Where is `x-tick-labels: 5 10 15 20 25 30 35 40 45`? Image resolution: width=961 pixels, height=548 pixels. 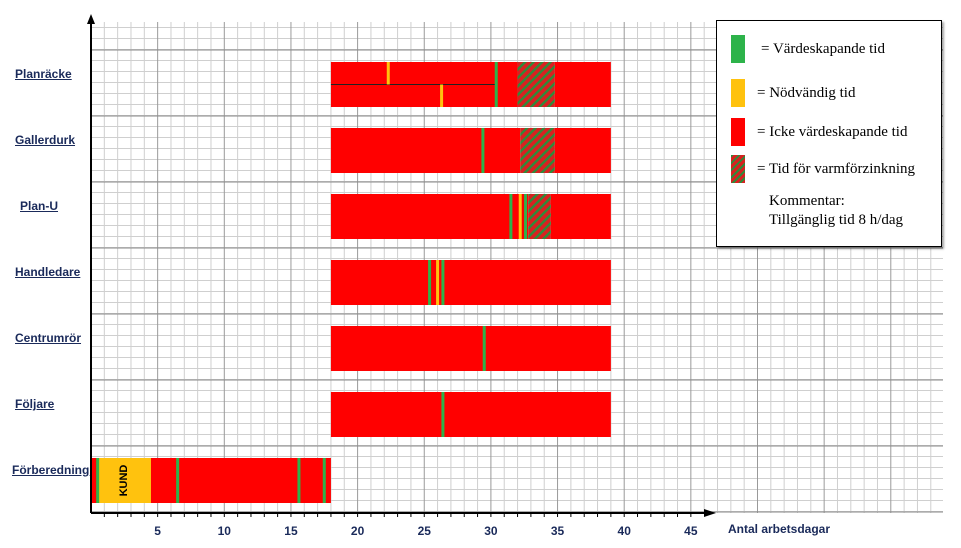
x-tick-labels: 5 10 15 20 25 30 35 40 45 is located at coordinates (426, 531).